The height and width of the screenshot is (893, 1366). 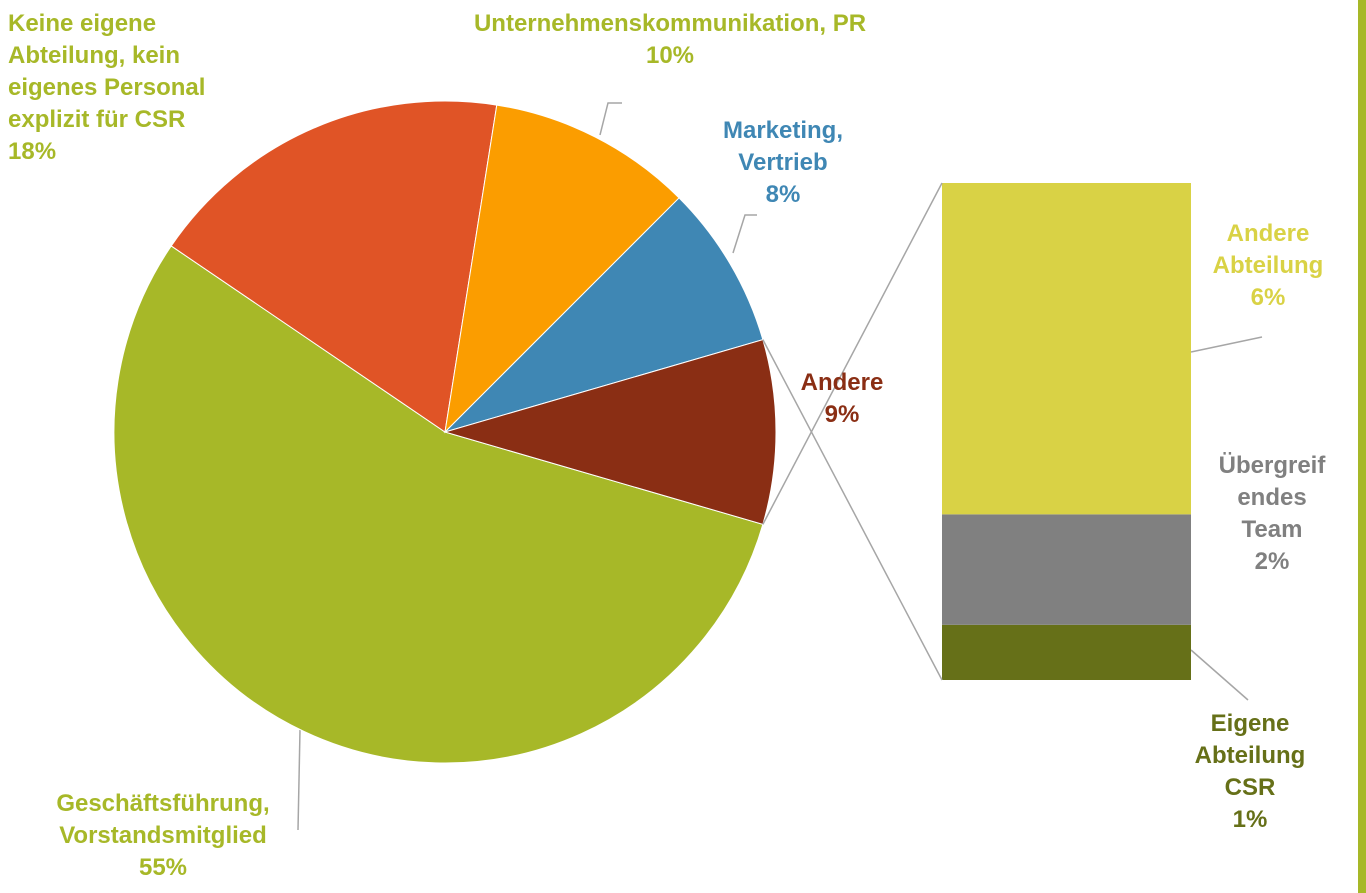 I want to click on data-label: Andere Abteilung 6%, so click(x=1268, y=266).